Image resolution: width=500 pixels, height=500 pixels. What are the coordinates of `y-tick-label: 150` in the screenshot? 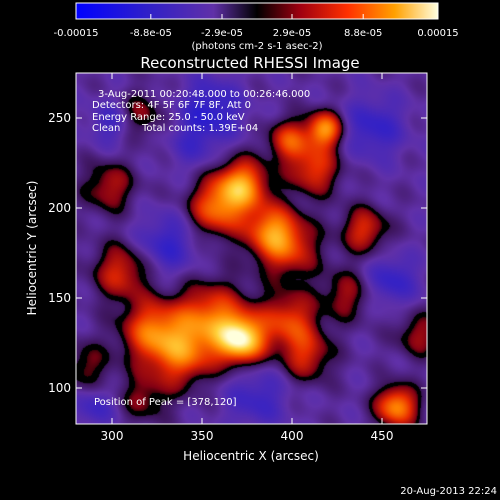 It's located at (59, 298).